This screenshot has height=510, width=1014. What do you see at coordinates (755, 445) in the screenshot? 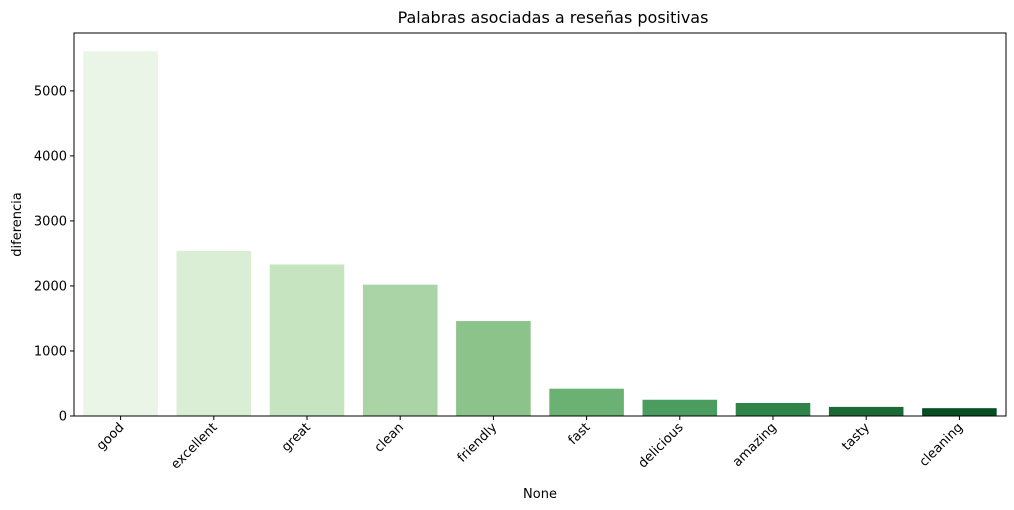
I see `x-tick-label: amazing` at bounding box center [755, 445].